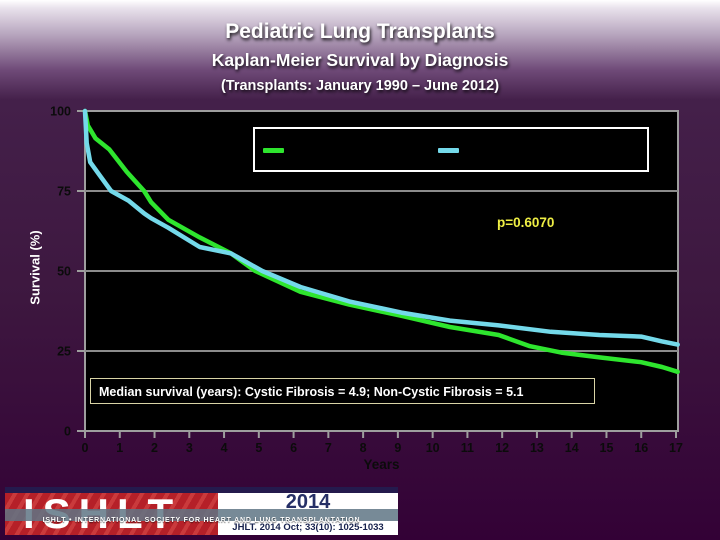  Describe the element at coordinates (258, 448) in the screenshot. I see `x-tick-label-5: 5` at that location.